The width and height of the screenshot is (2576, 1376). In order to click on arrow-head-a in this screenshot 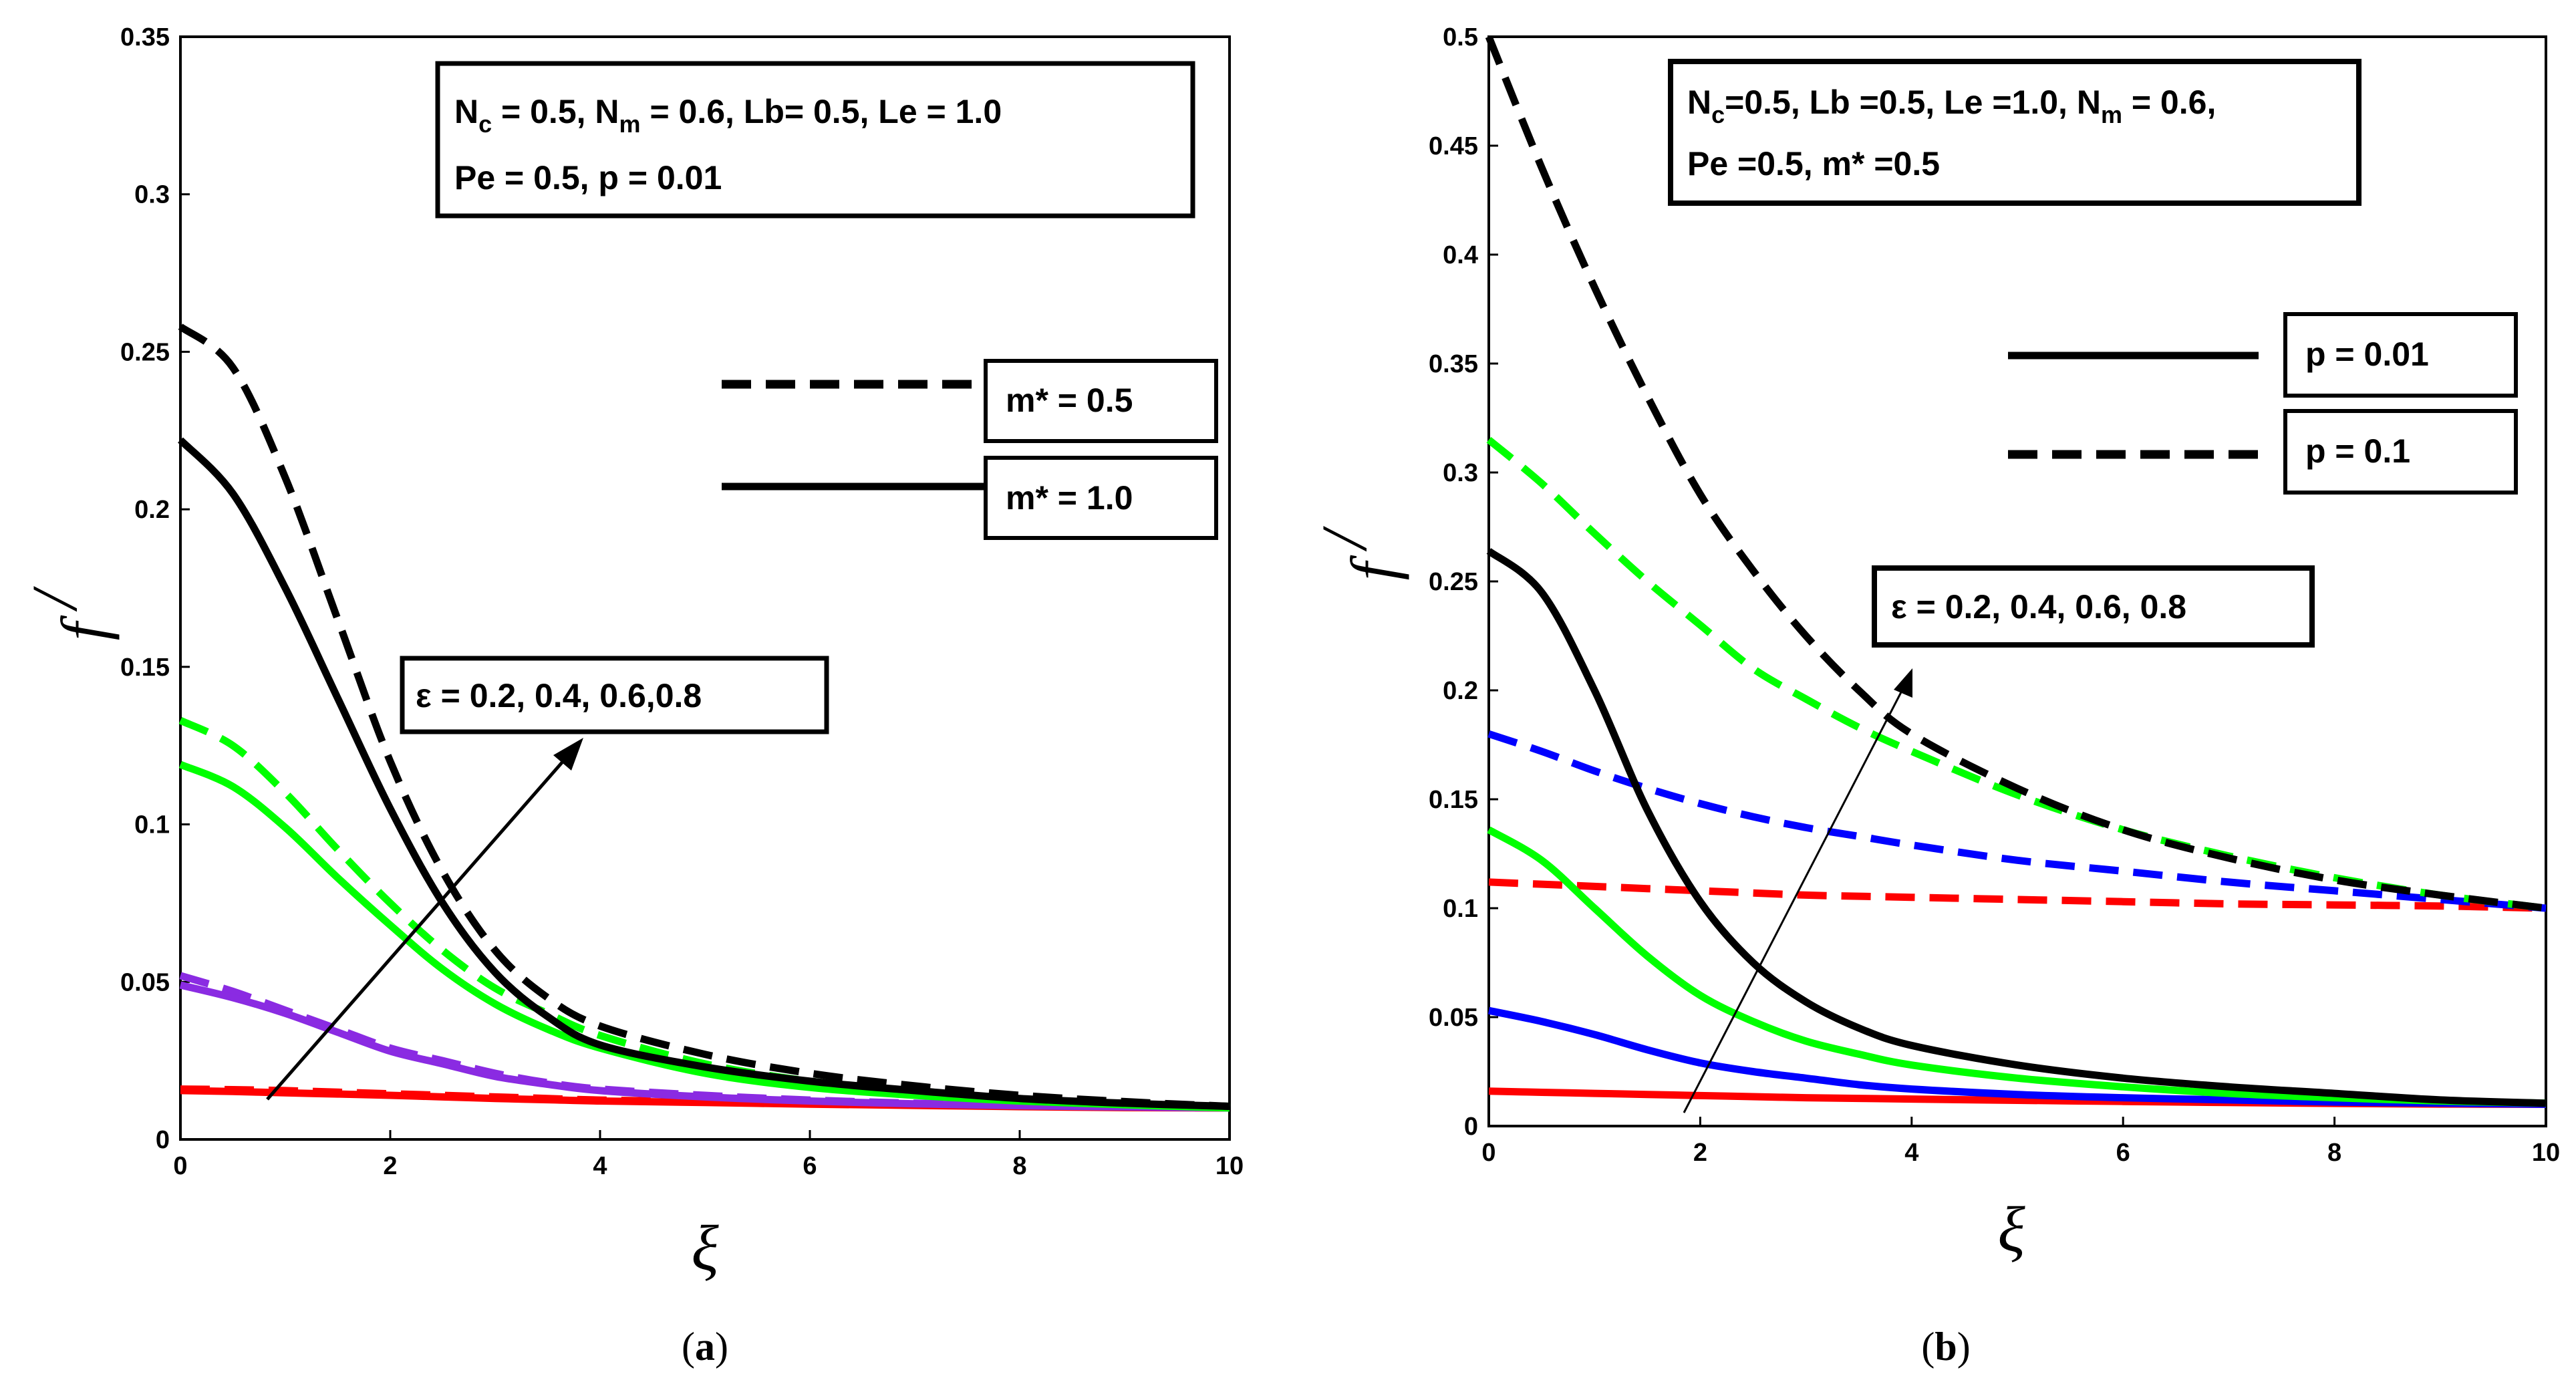, I will do `click(568, 754)`.